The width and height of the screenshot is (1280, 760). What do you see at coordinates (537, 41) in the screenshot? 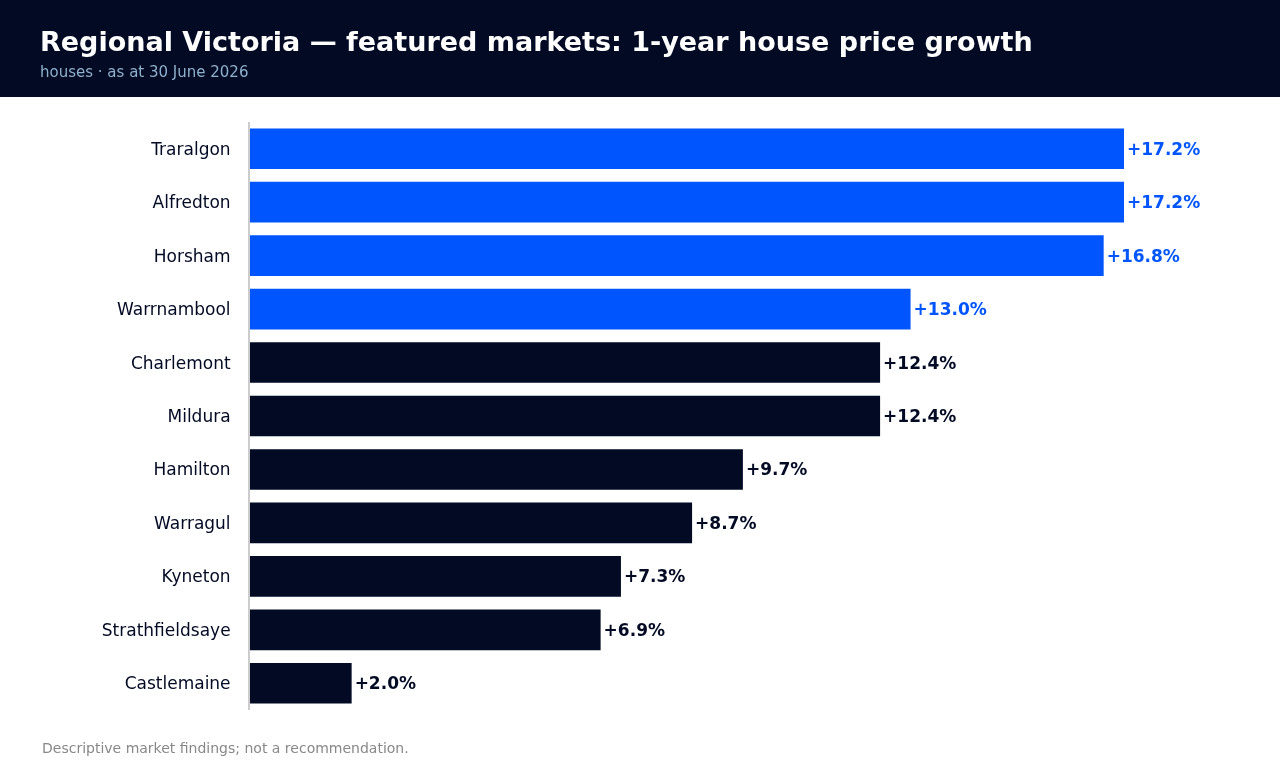
I see `chart-title: Regional Victoria — featured markets: 1-year house price growth` at bounding box center [537, 41].